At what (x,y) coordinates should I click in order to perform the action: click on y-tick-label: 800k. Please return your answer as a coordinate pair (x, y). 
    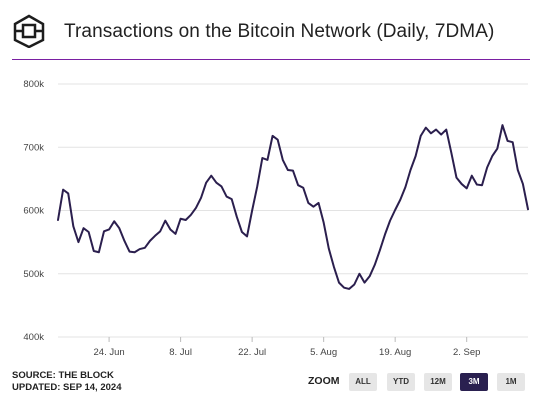
    Looking at the image, I should click on (33, 84).